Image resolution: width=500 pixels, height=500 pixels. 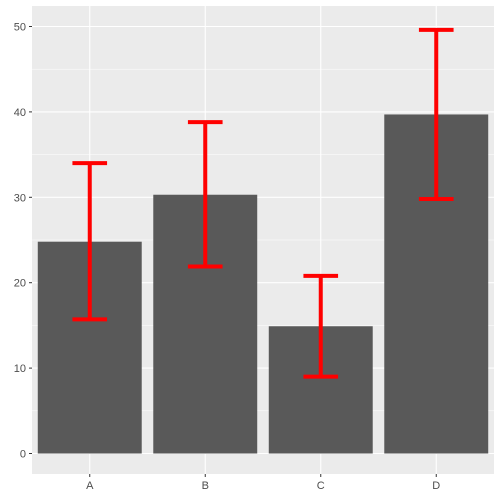 I want to click on error-bar-D, so click(x=436, y=114).